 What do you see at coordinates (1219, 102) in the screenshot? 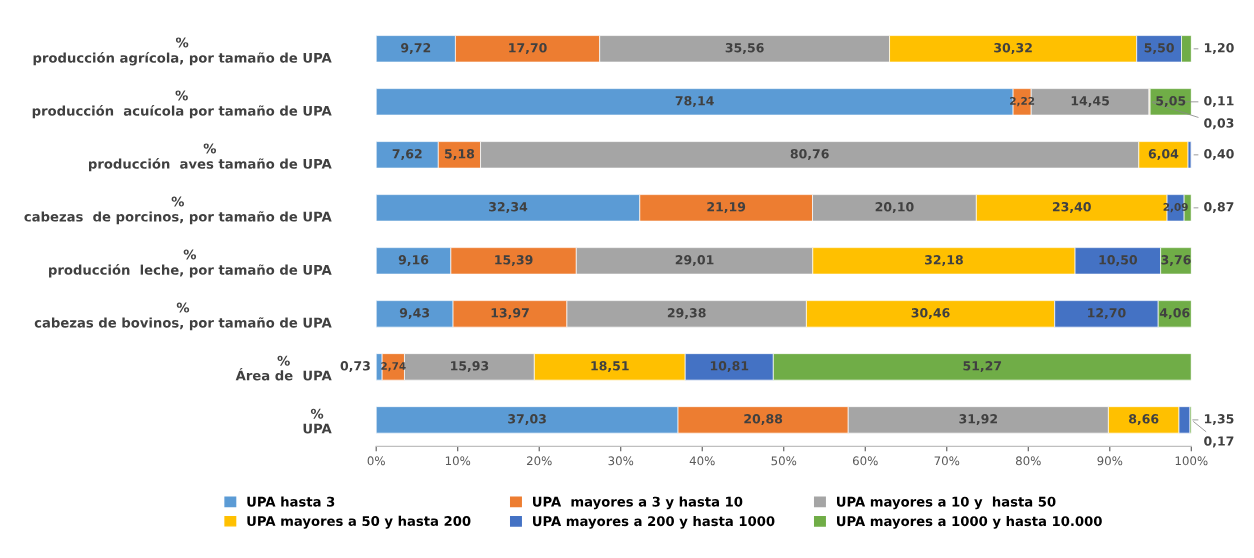
I see `data-label: 0,11` at bounding box center [1219, 102].